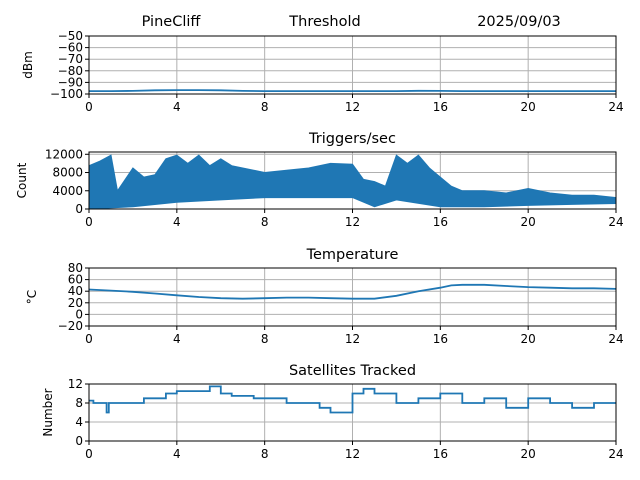 This screenshot has width=640, height=480. What do you see at coordinates (66, 94) in the screenshot?
I see `y-tick-label: −100` at bounding box center [66, 94].